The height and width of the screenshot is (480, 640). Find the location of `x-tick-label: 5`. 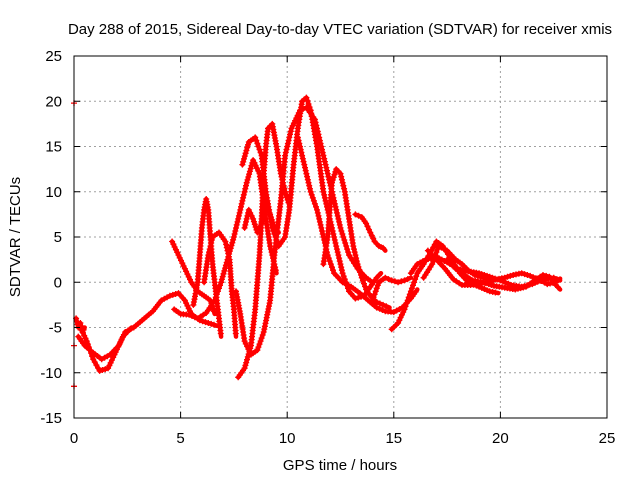

x-tick-label: 5 is located at coordinates (180, 438).